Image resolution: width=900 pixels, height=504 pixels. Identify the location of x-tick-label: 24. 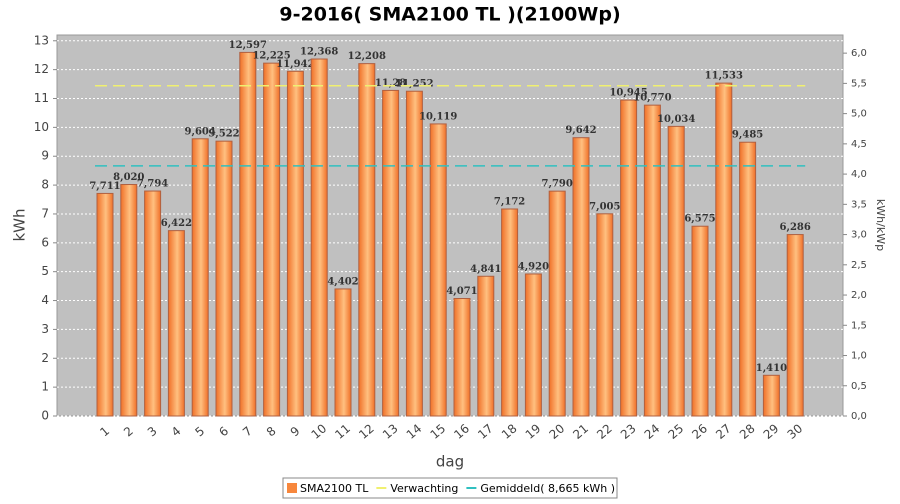
(652, 431).